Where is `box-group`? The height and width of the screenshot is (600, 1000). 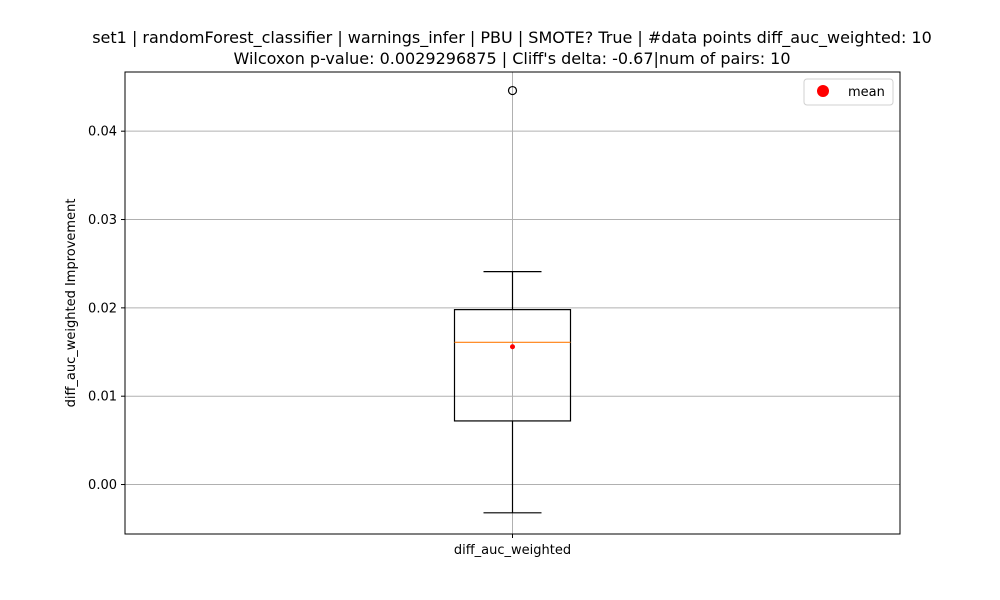 box-group is located at coordinates (512, 299).